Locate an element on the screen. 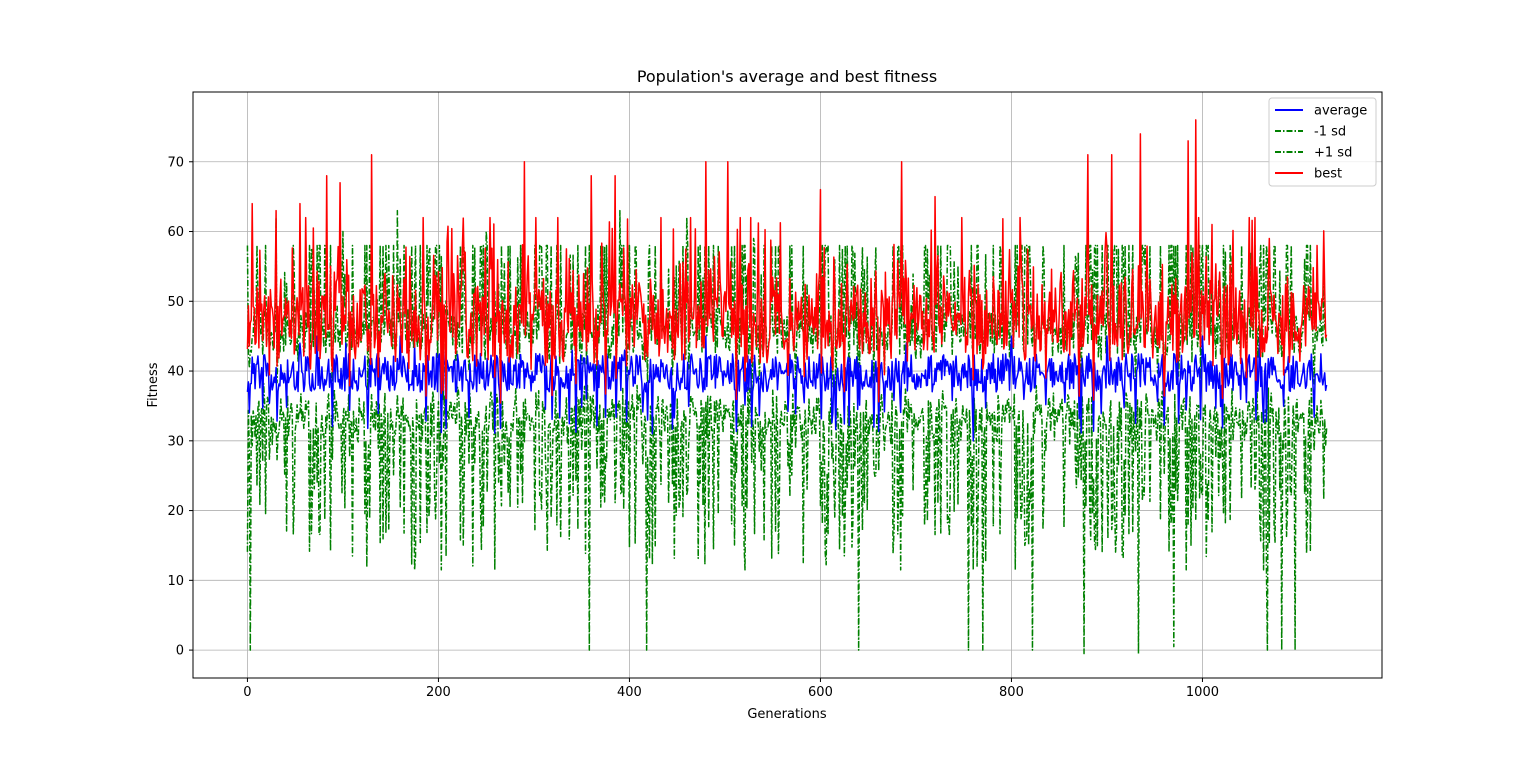  legend-box is located at coordinates (1322, 142).